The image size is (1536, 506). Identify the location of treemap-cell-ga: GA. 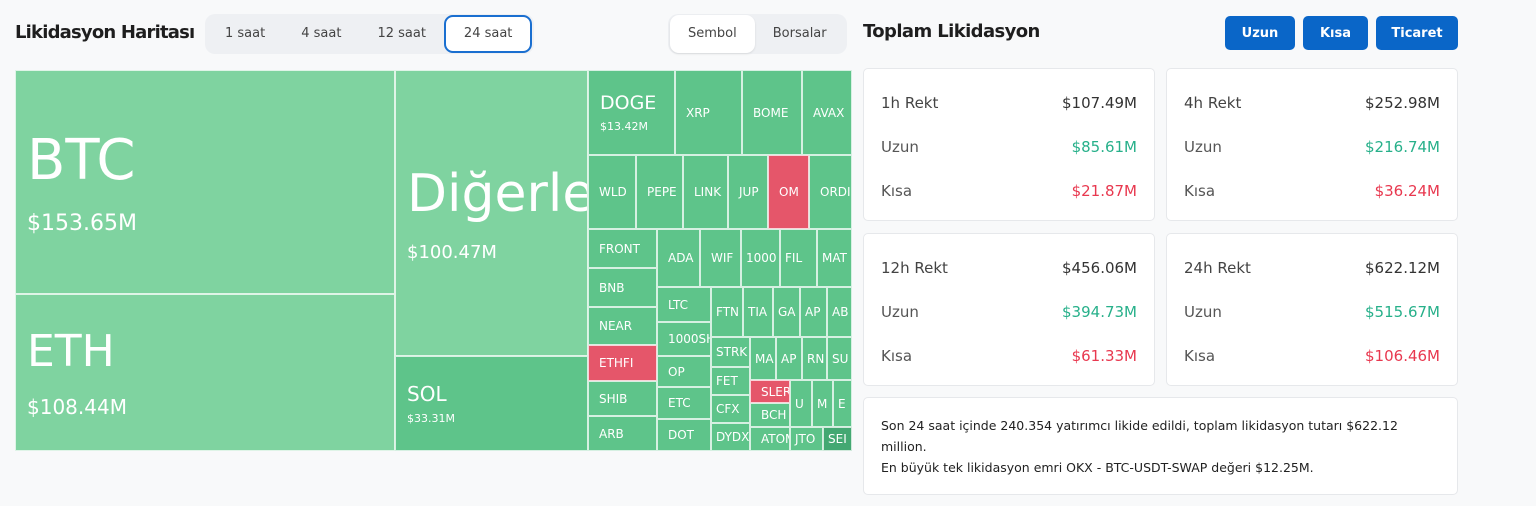
(786, 312).